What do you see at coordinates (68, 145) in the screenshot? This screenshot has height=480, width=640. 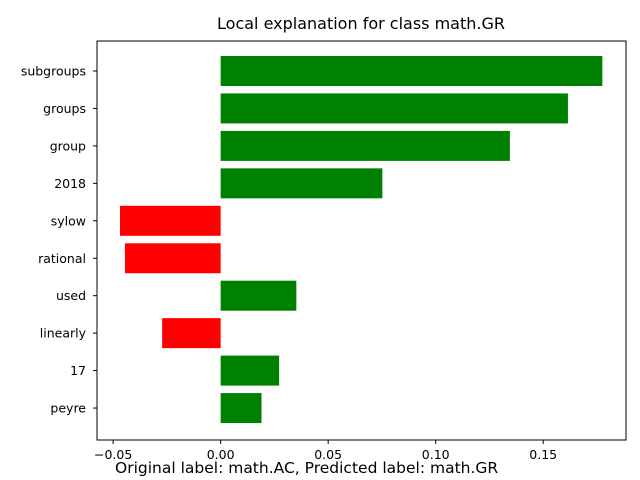 I see `y-tick-label: group` at bounding box center [68, 145].